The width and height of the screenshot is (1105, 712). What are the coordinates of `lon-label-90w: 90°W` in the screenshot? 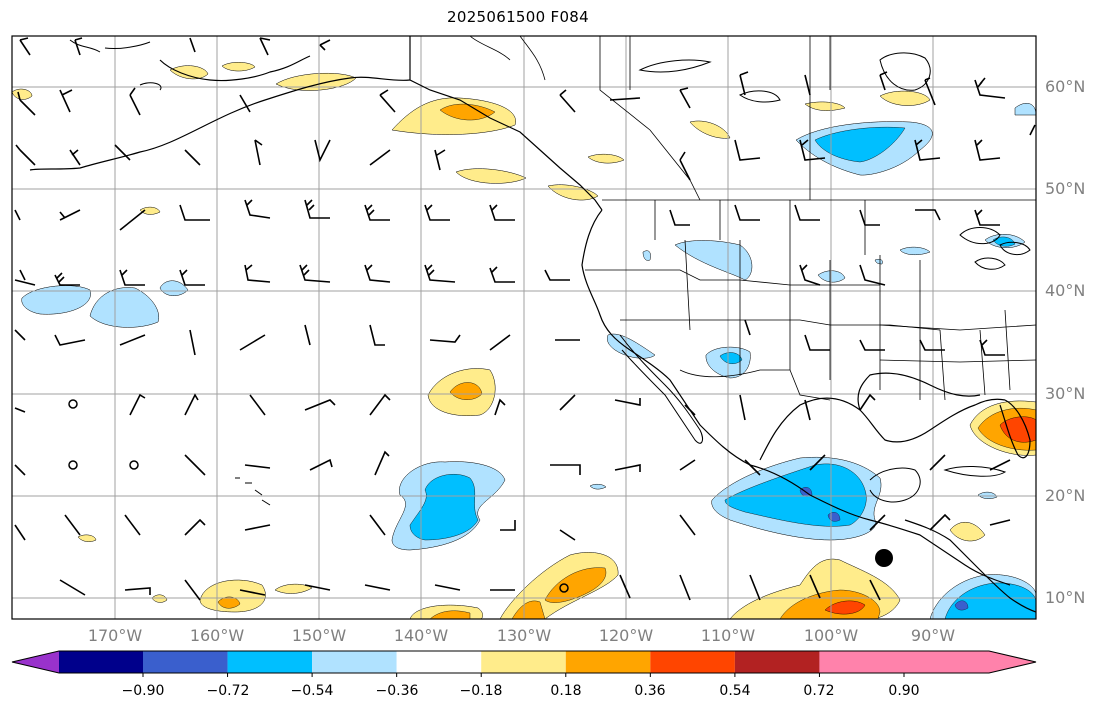 It's located at (933, 635).